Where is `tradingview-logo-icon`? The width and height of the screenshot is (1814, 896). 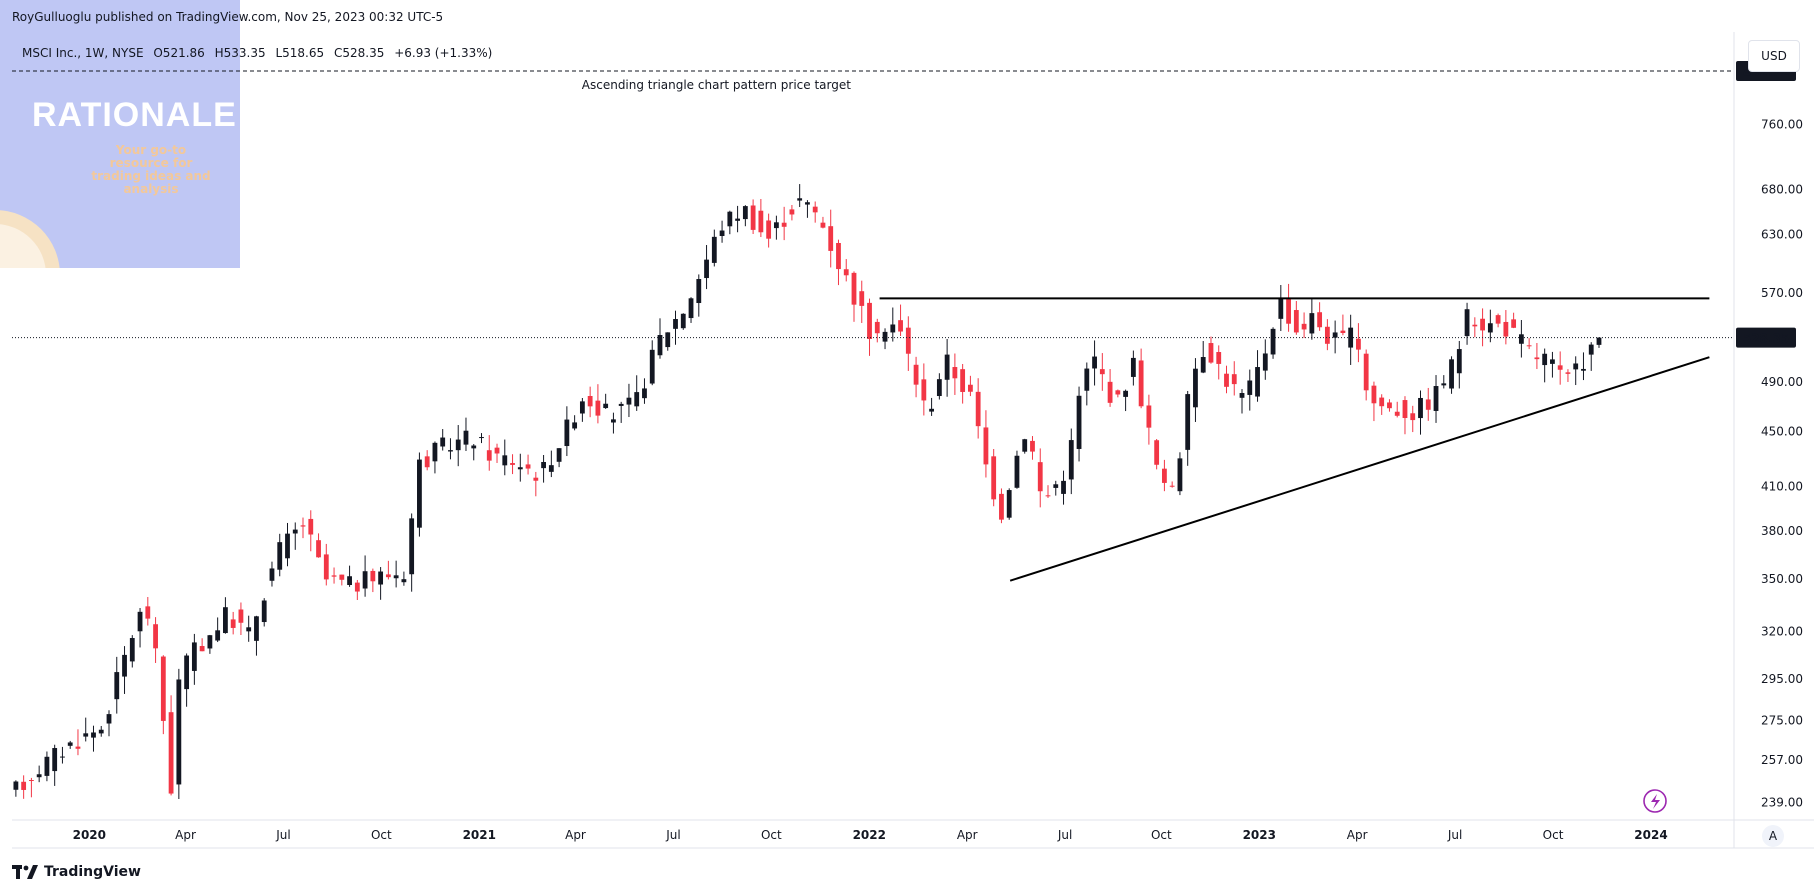 tradingview-logo-icon is located at coordinates (25, 872).